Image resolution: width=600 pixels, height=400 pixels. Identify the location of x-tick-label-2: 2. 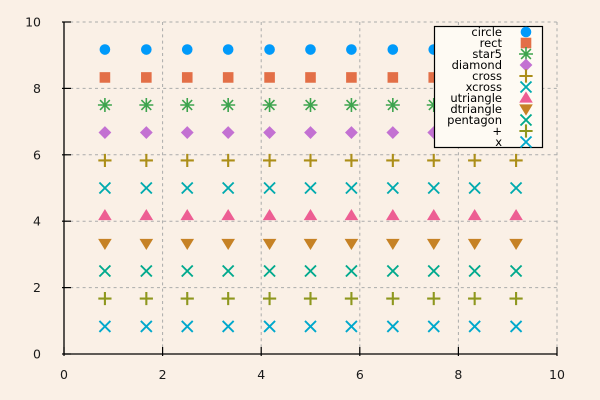
(163, 374).